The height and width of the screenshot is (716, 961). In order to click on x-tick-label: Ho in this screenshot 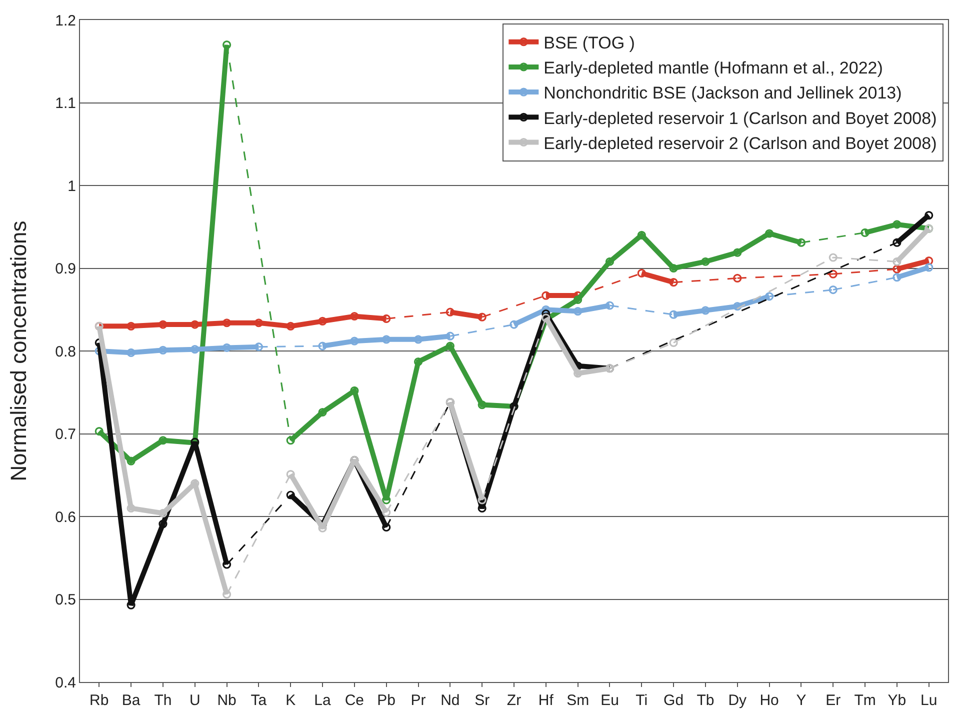, I will do `click(769, 700)`.